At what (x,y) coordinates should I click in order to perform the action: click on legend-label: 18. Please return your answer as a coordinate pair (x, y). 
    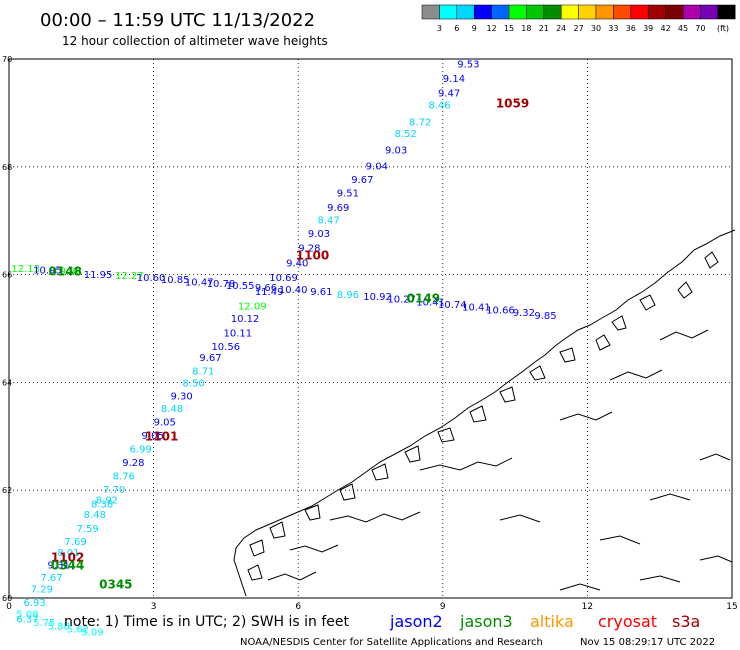
    Looking at the image, I should click on (526, 28).